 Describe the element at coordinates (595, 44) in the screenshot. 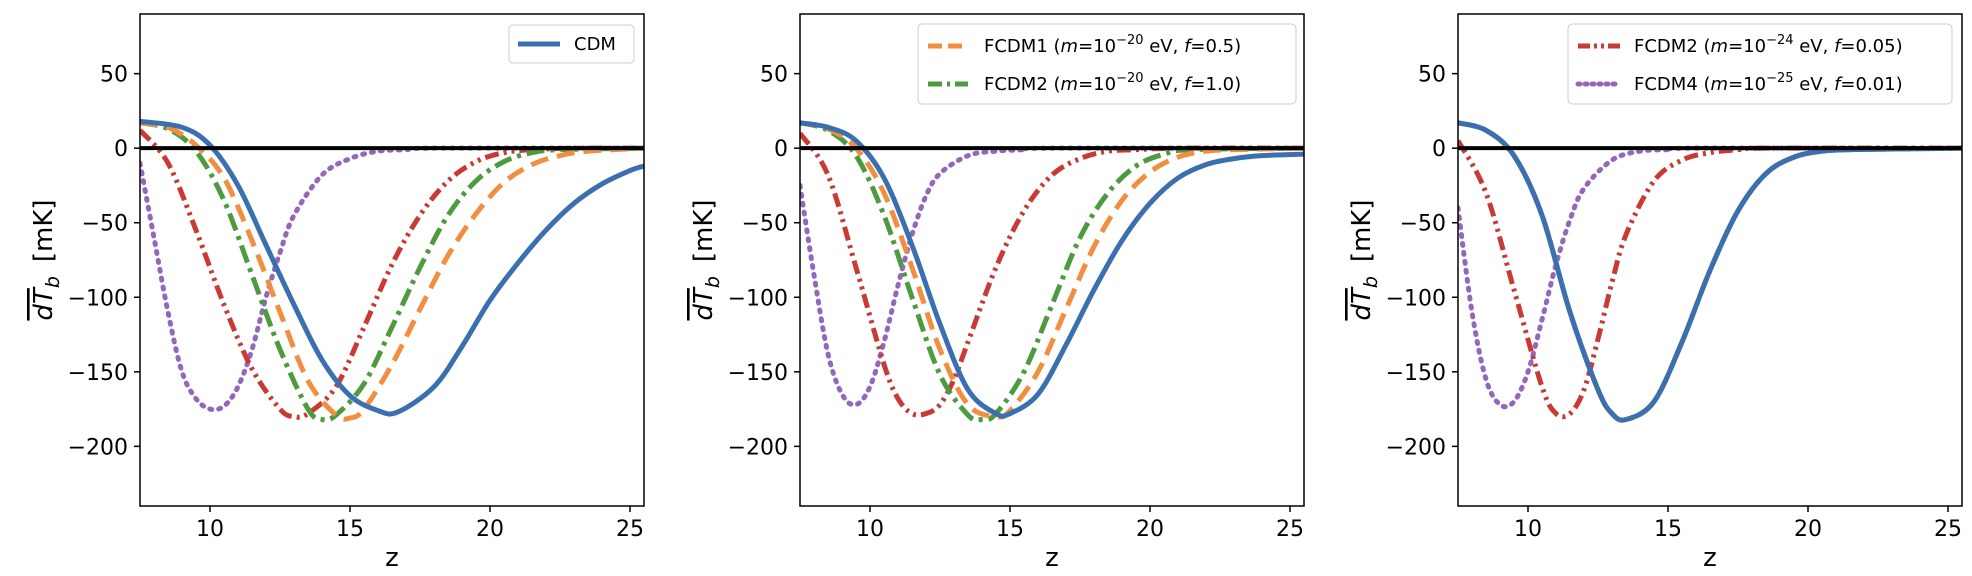

I see `legend-label-cdm: CDM` at that location.